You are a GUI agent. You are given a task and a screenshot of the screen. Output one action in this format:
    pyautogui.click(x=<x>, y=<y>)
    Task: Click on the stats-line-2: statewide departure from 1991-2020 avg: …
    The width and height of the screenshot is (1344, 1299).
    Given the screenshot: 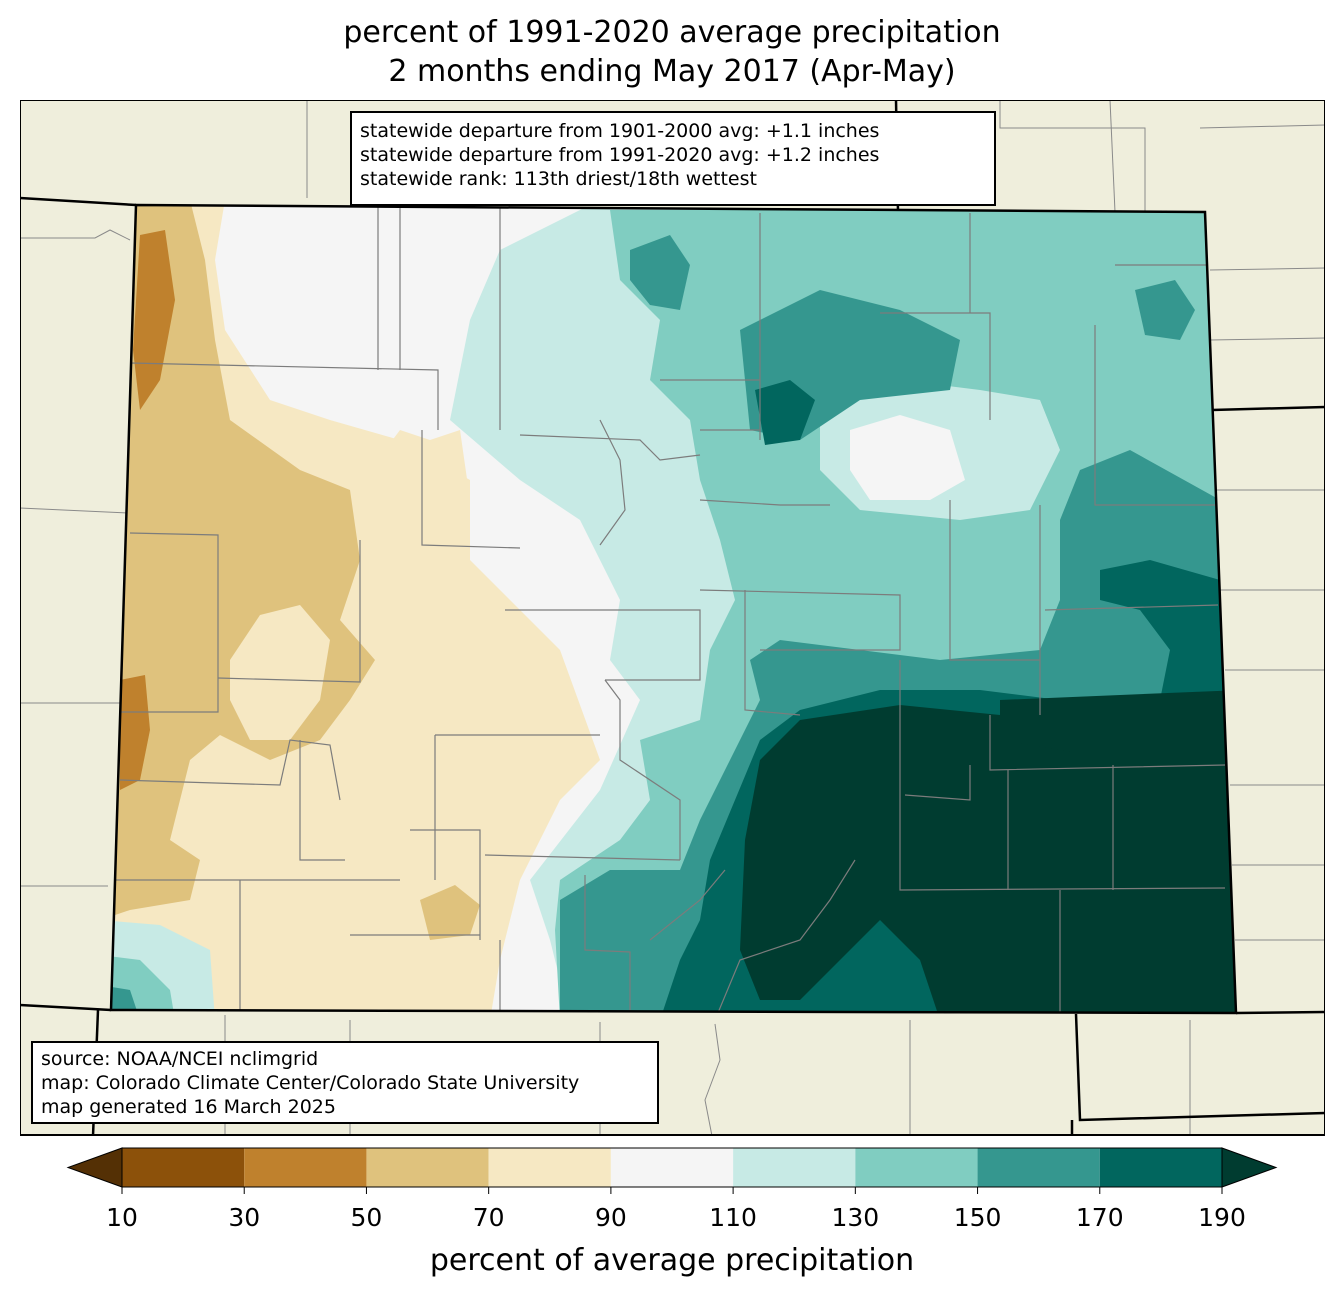 What is the action you would take?
    pyautogui.click(x=620, y=155)
    